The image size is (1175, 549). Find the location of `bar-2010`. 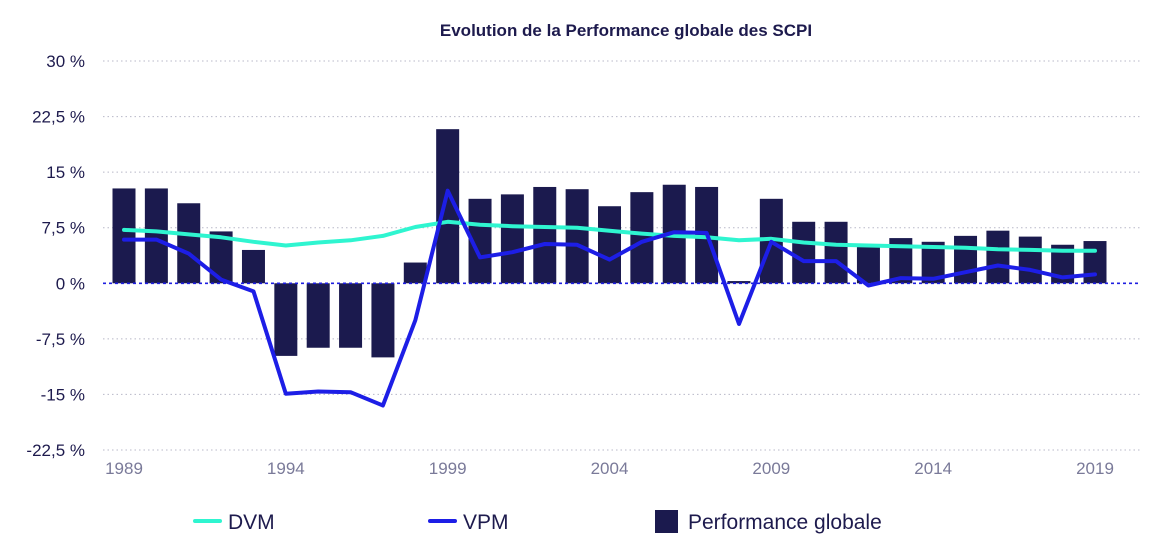

bar-2010 is located at coordinates (804, 252).